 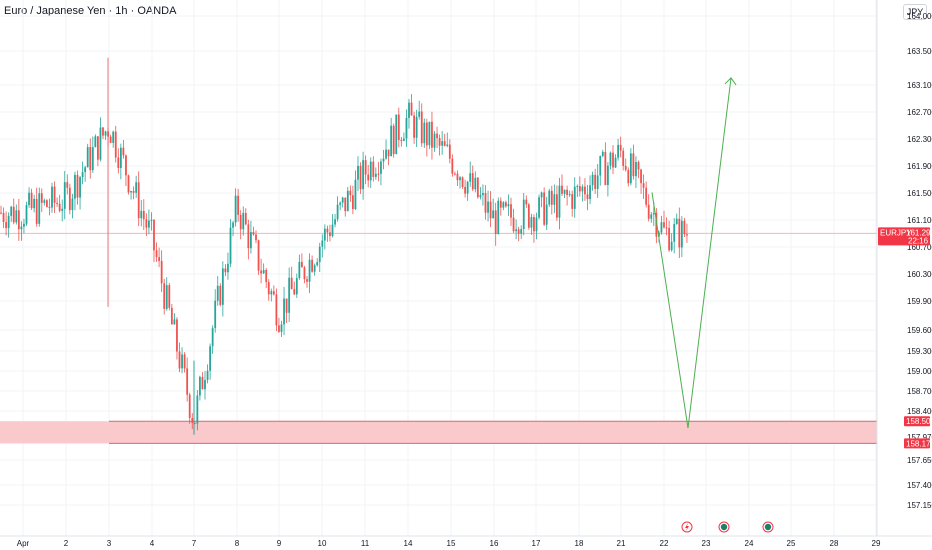 I want to click on zone-upper-value: 158.501, so click(x=919, y=421).